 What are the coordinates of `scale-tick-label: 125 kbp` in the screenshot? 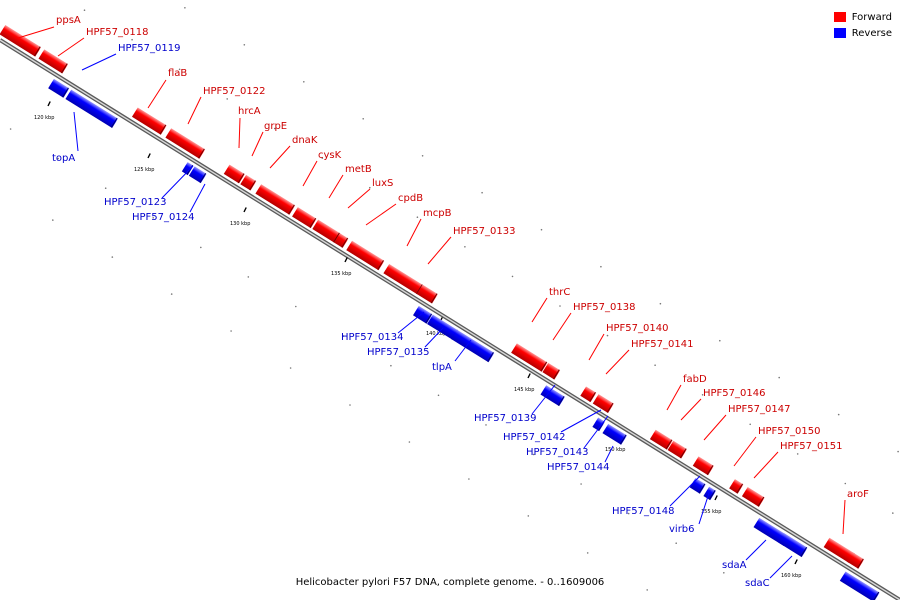 It's located at (144, 170).